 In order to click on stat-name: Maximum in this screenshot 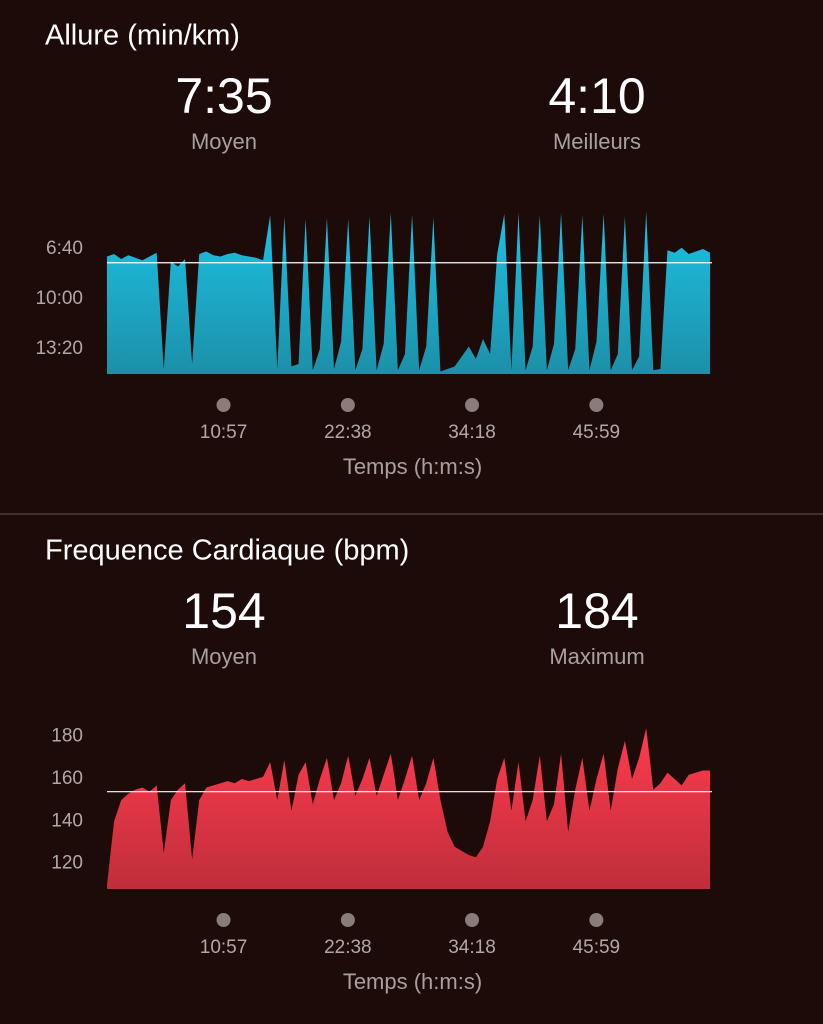, I will do `click(596, 656)`.